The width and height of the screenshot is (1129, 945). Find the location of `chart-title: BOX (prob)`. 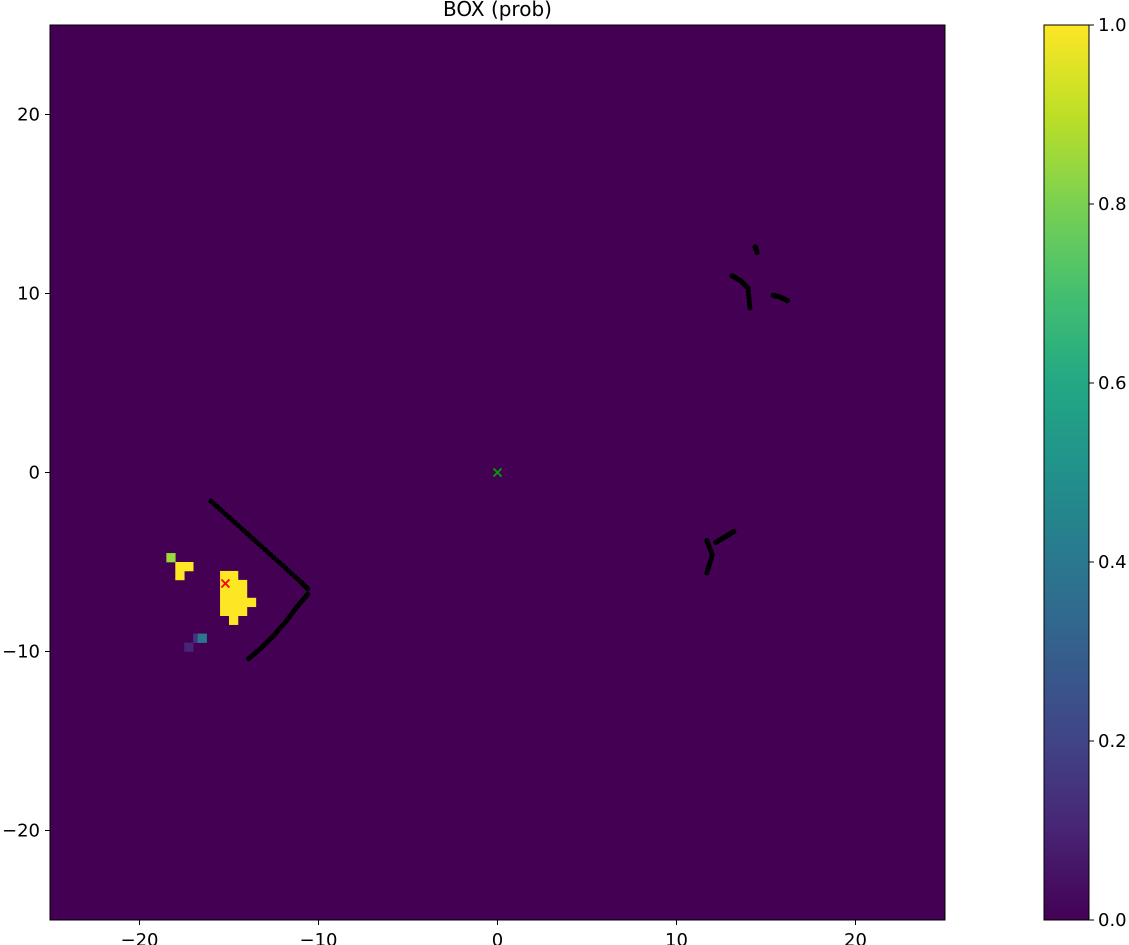

chart-title: BOX (prob) is located at coordinates (497, 10).